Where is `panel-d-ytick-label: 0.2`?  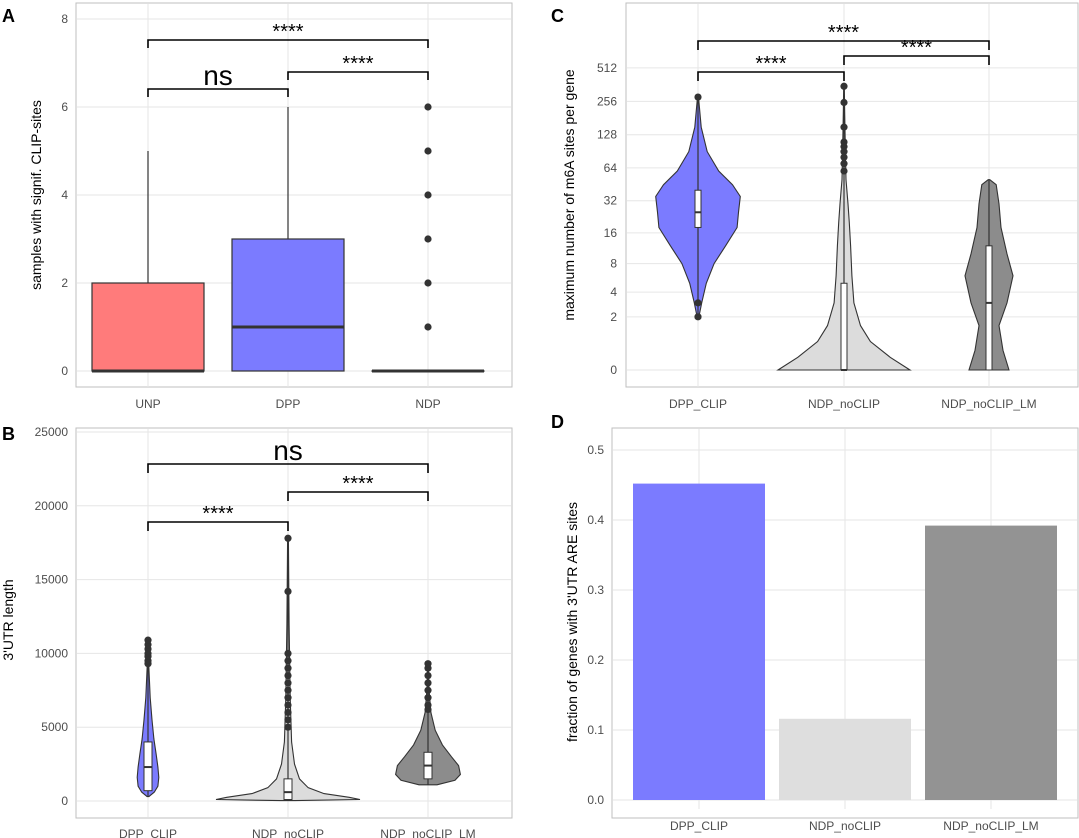
panel-d-ytick-label: 0.2 is located at coordinates (595, 660).